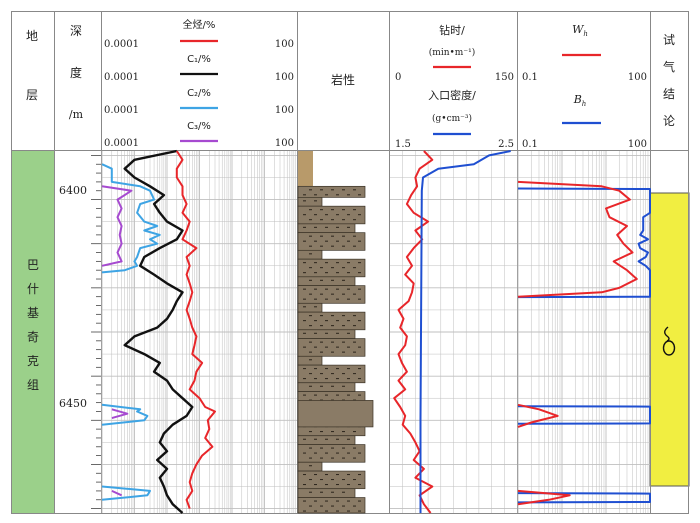  Describe the element at coordinates (121, 44) in the screenshot. I see `total-gas-min: 0.0001` at that location.